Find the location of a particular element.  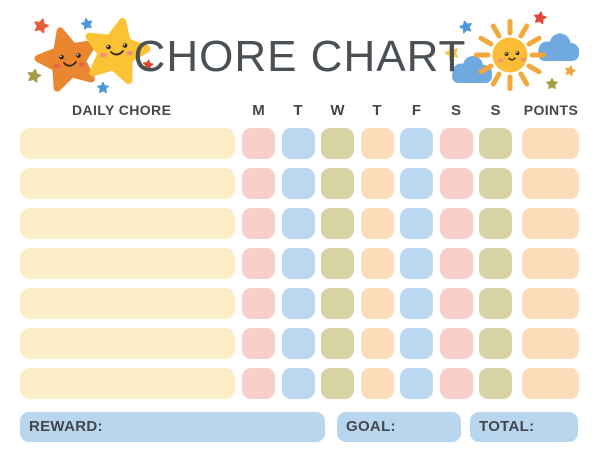

reward-box: REWARD: is located at coordinates (172, 427).